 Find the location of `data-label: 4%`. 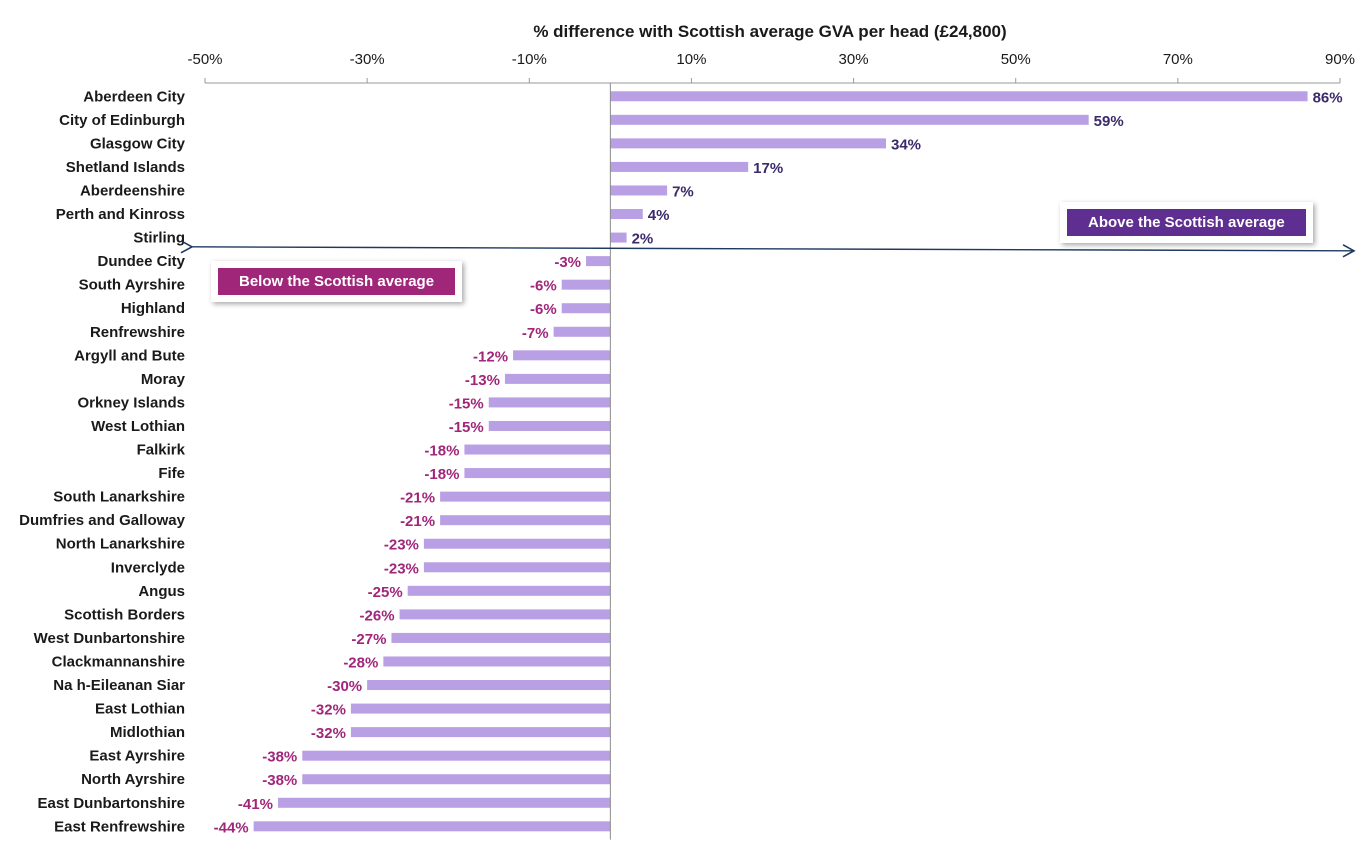

data-label: 4% is located at coordinates (659, 215).